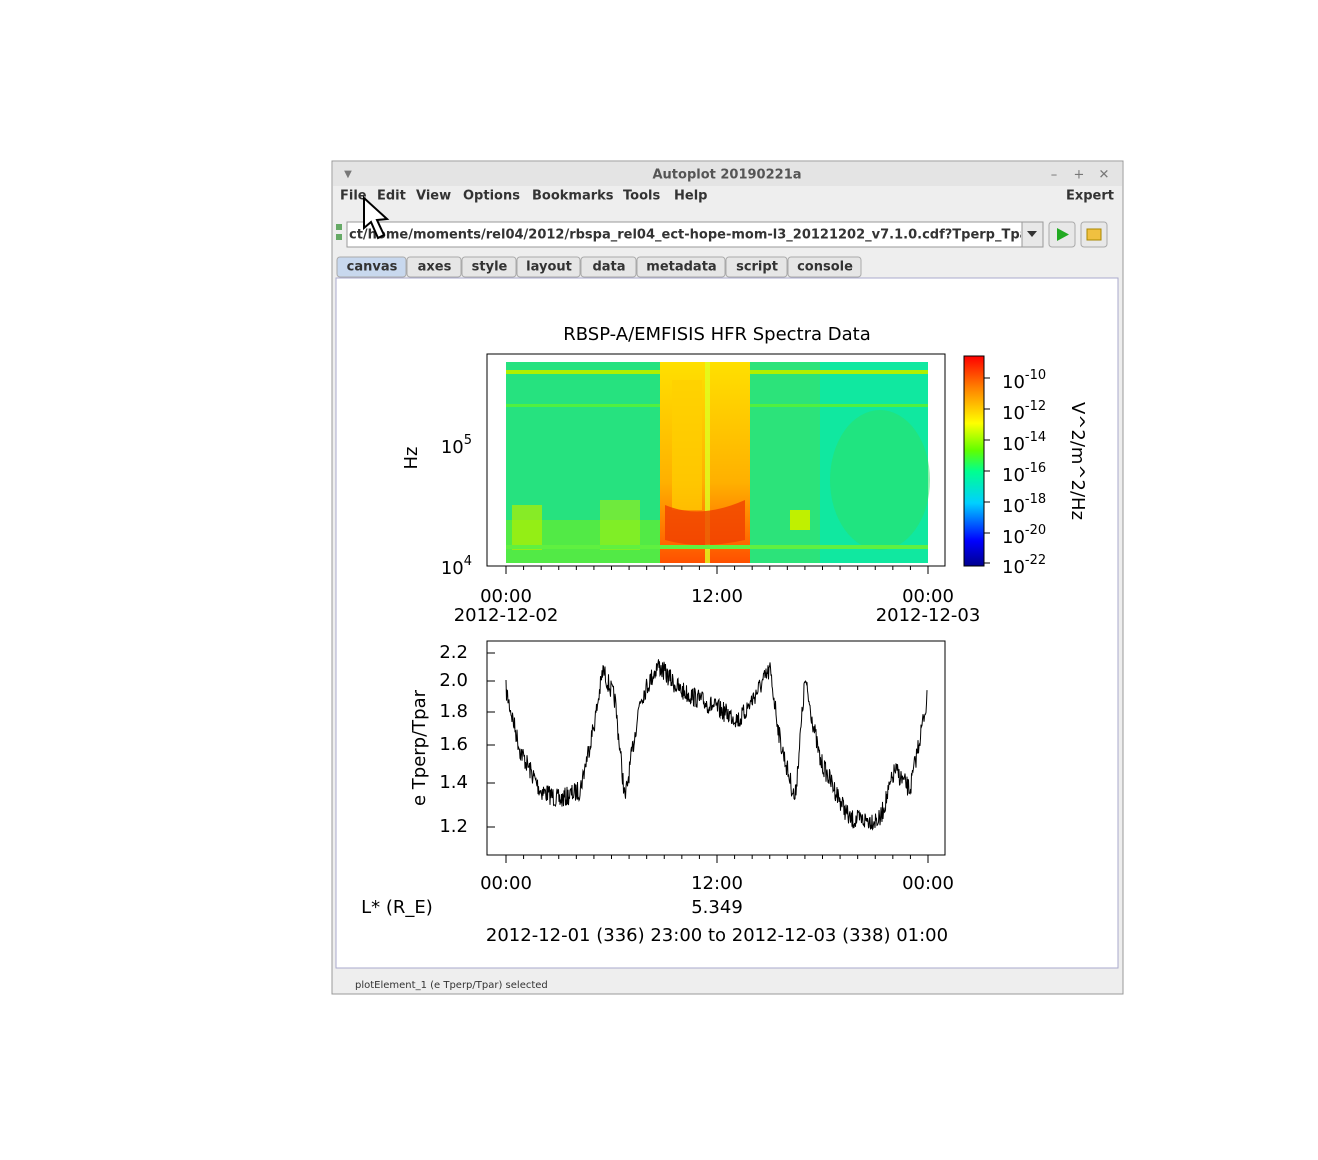 Image resolution: width=1318 pixels, height=1160 pixels. I want to click on cursor, so click(376, 217).